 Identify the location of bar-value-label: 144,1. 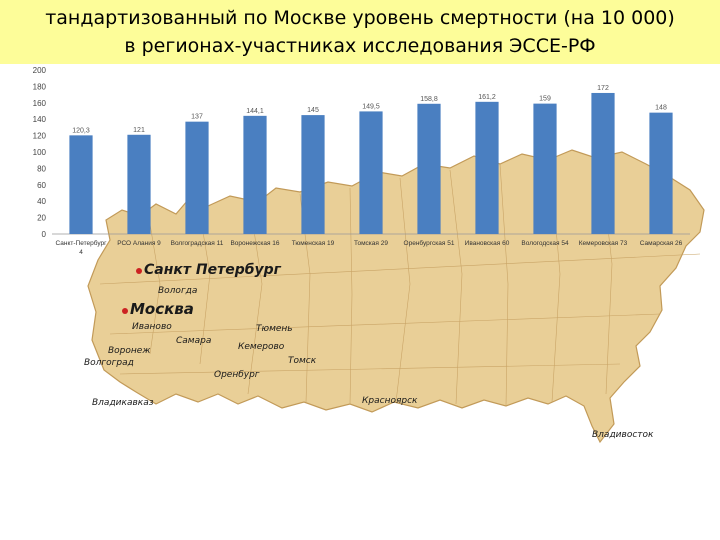
(255, 111).